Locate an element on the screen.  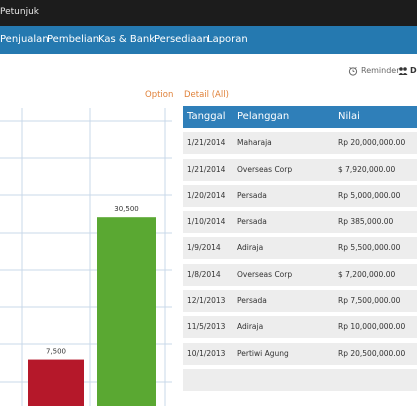
table-header: Tanggal Pelanggan Nilai is located at coordinates (300, 117).